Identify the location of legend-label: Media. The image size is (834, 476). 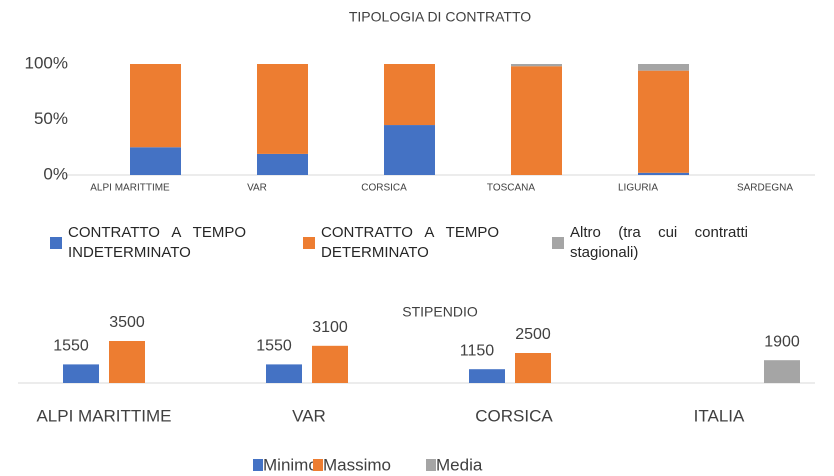
(459, 464).